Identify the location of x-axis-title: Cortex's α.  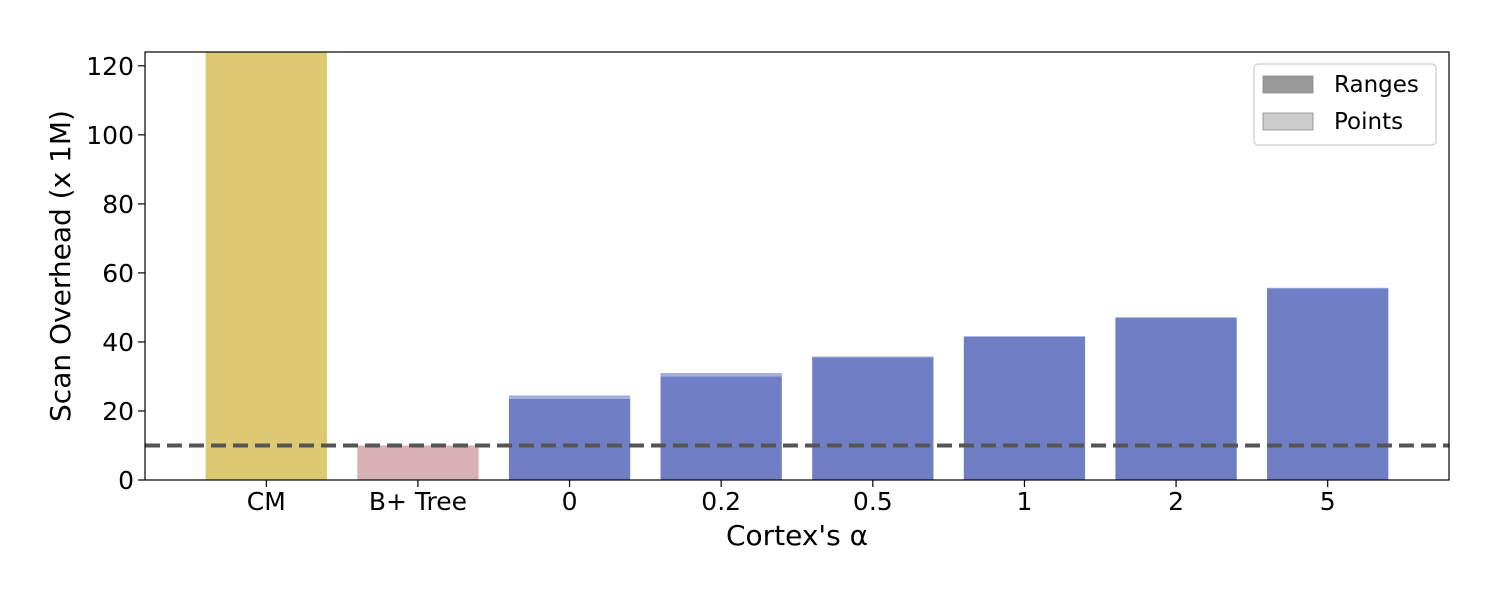
(797, 535).